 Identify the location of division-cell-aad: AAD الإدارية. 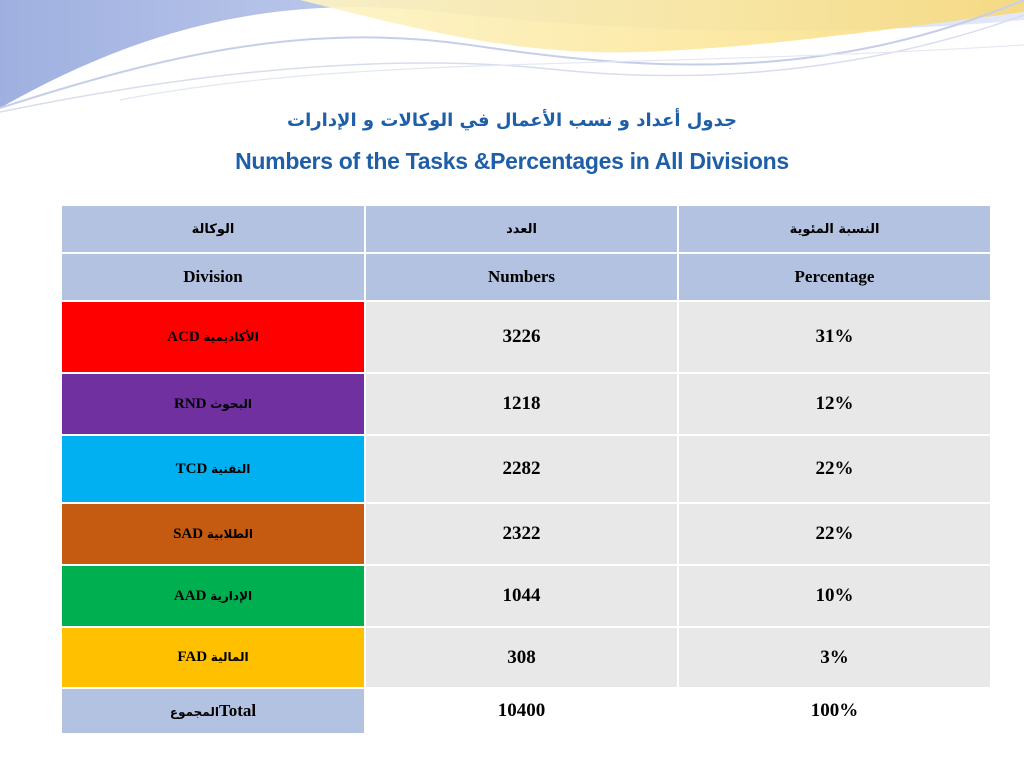
(213, 596).